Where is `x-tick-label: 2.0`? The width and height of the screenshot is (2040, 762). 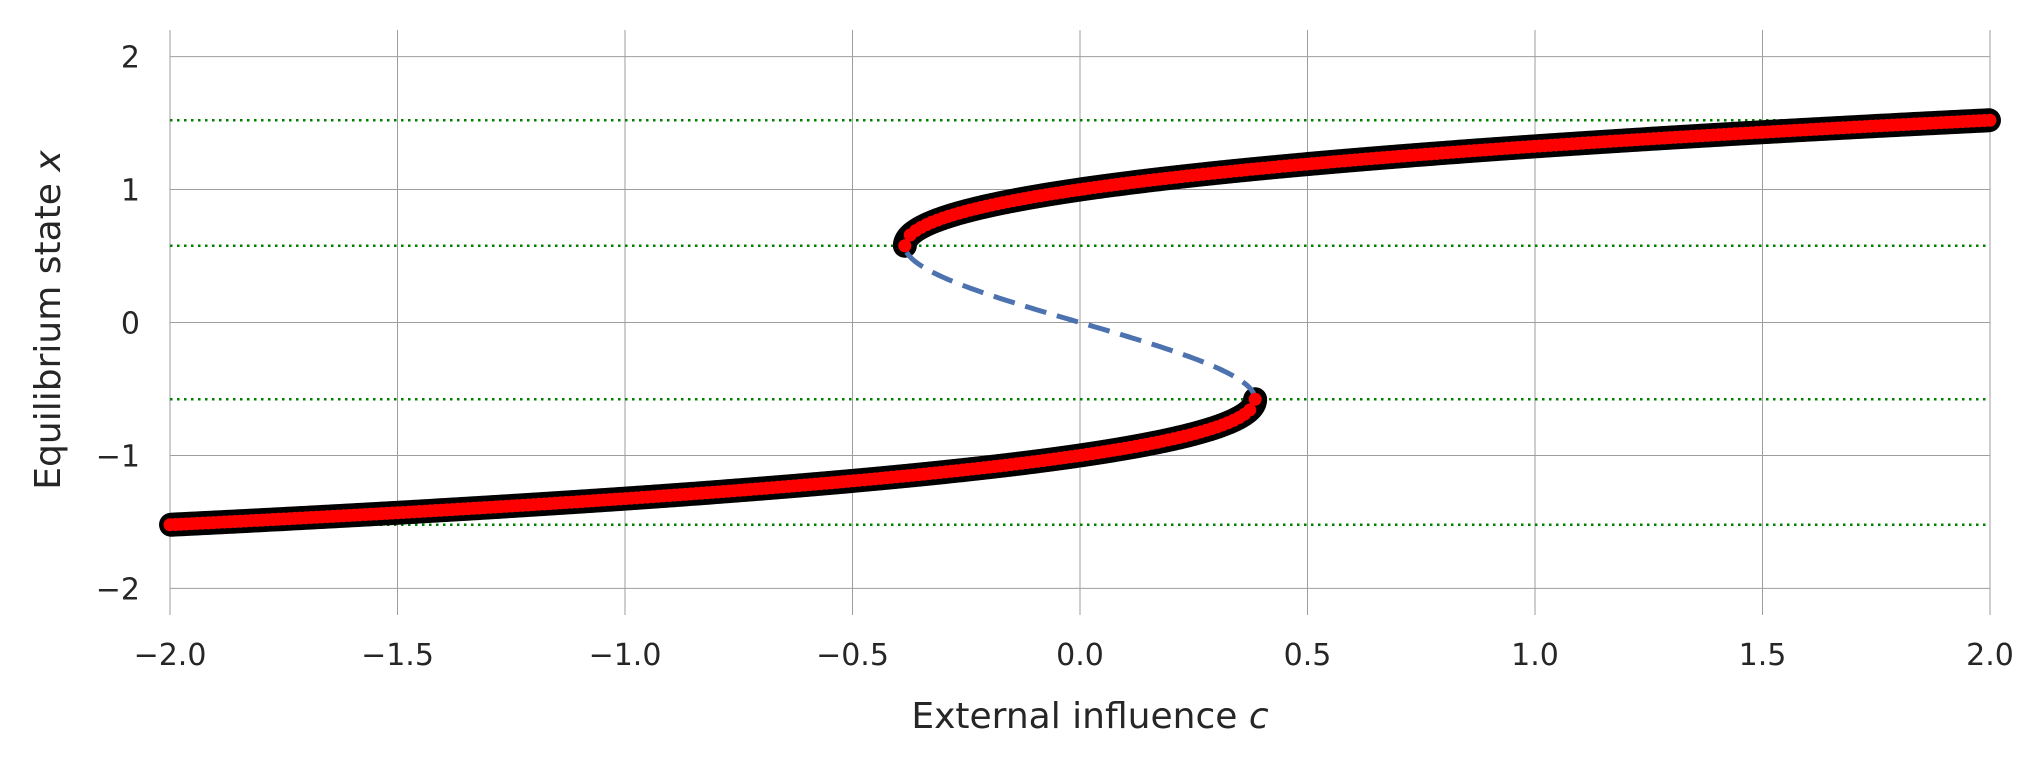 x-tick-label: 2.0 is located at coordinates (1990, 655).